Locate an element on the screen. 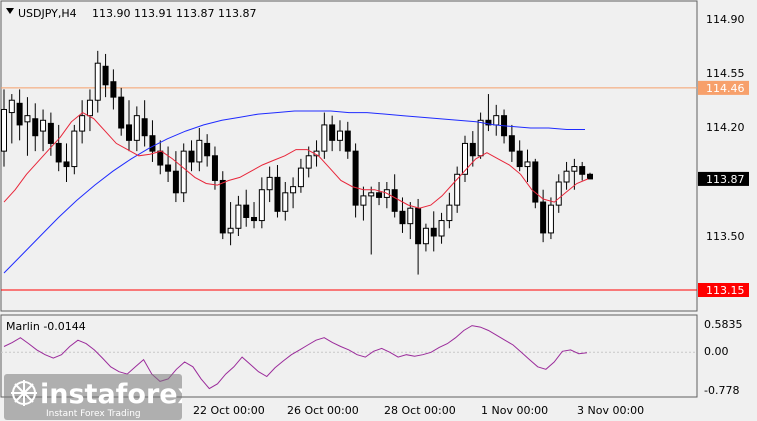  price-axis-label: 113.50 is located at coordinates (725, 236).